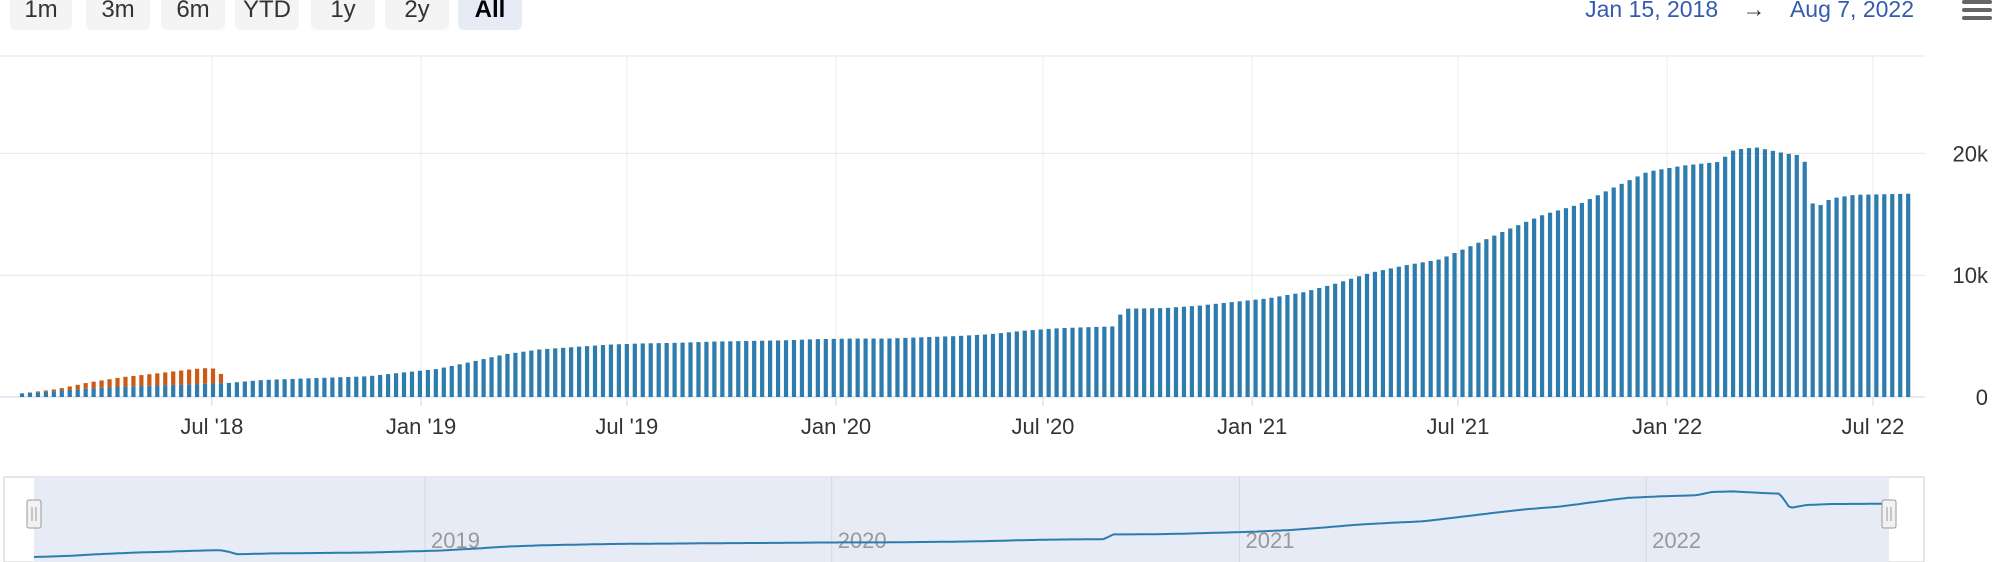 Image resolution: width=2016 pixels, height=562 pixels. What do you see at coordinates (1252, 426) in the screenshot?
I see `x-tick-label: Jan '21` at bounding box center [1252, 426].